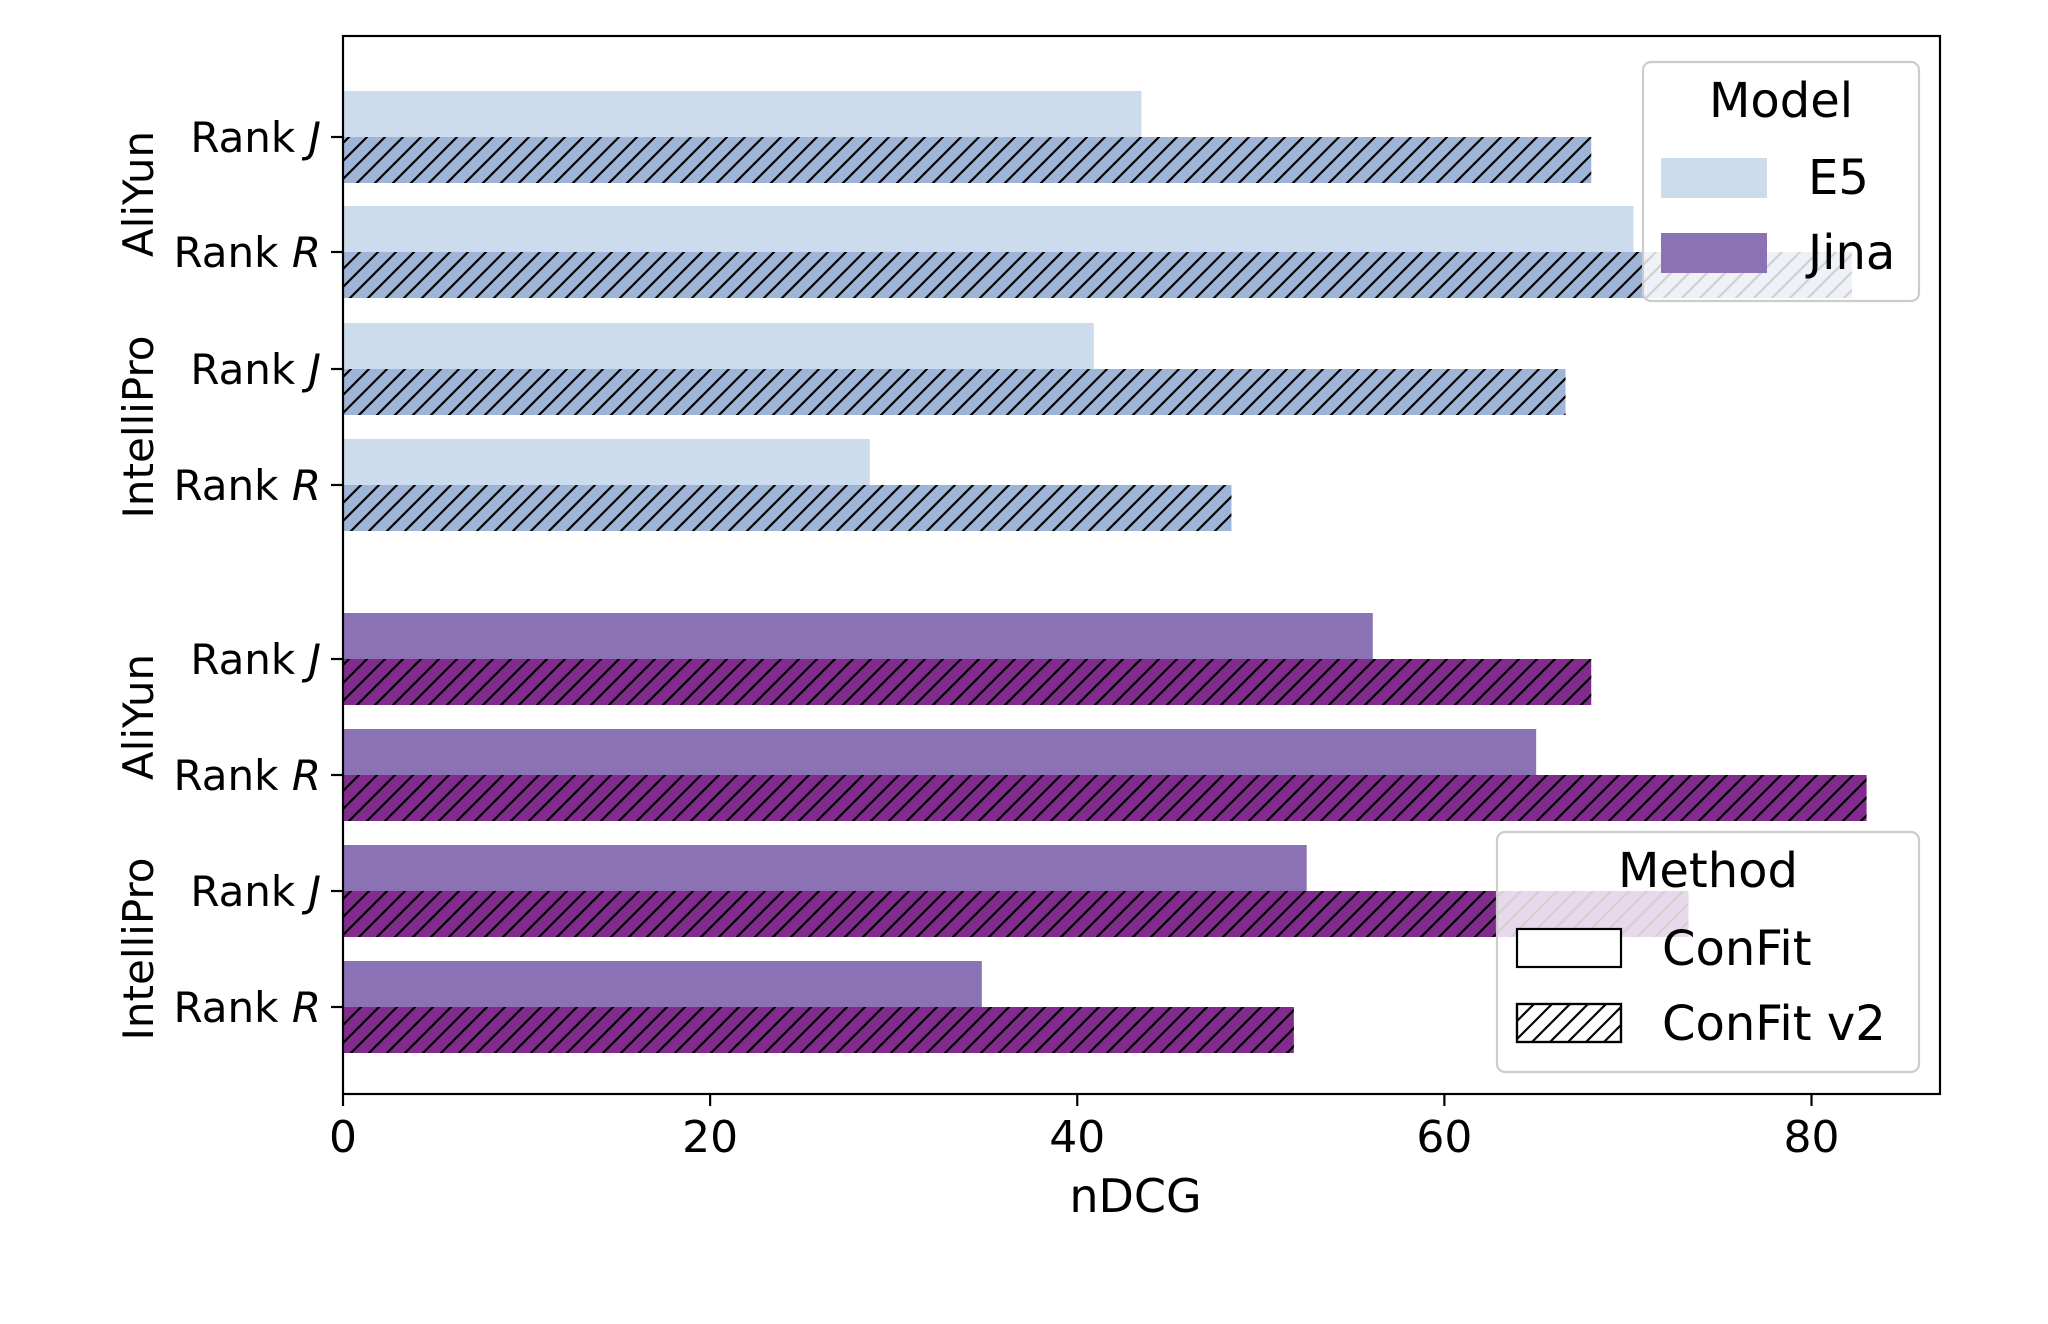 The height and width of the screenshot is (1324, 2048). Describe the element at coordinates (1135, 1196) in the screenshot. I see `x-axis-title: nDCG` at that location.